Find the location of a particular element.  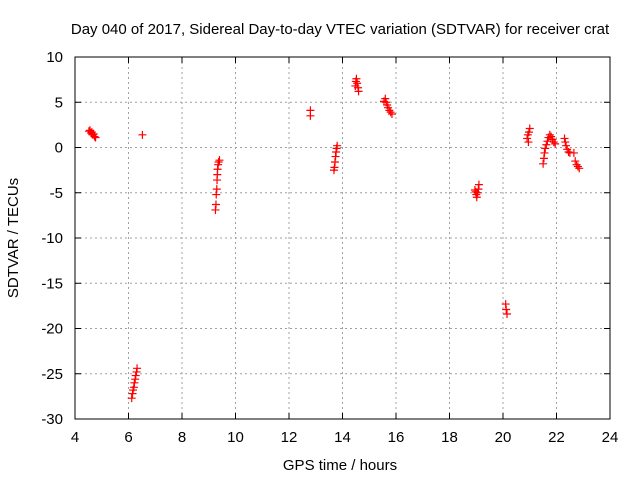

x-tick-label: 12 is located at coordinates (289, 437).